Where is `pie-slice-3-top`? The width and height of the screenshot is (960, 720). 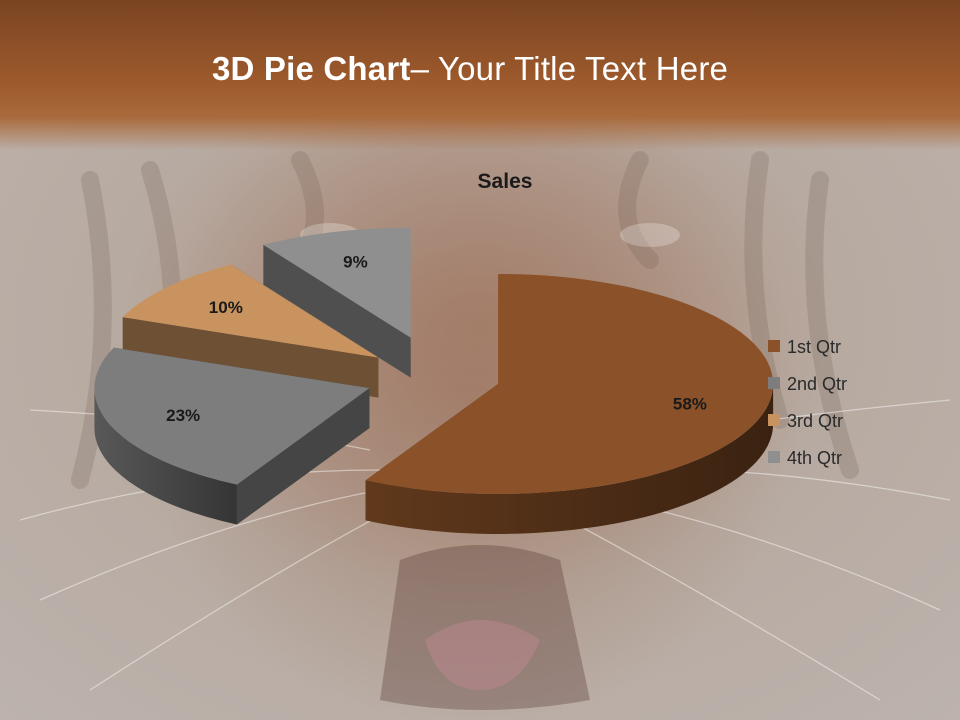 pie-slice-3-top is located at coordinates (250, 311).